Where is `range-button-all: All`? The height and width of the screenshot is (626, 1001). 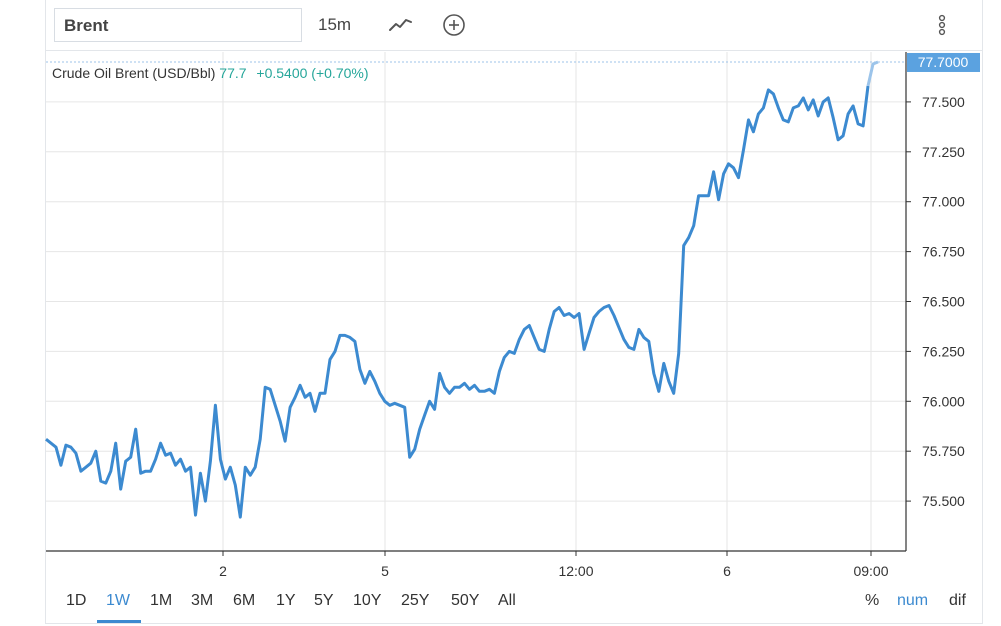
range-button-all: All is located at coordinates (507, 600).